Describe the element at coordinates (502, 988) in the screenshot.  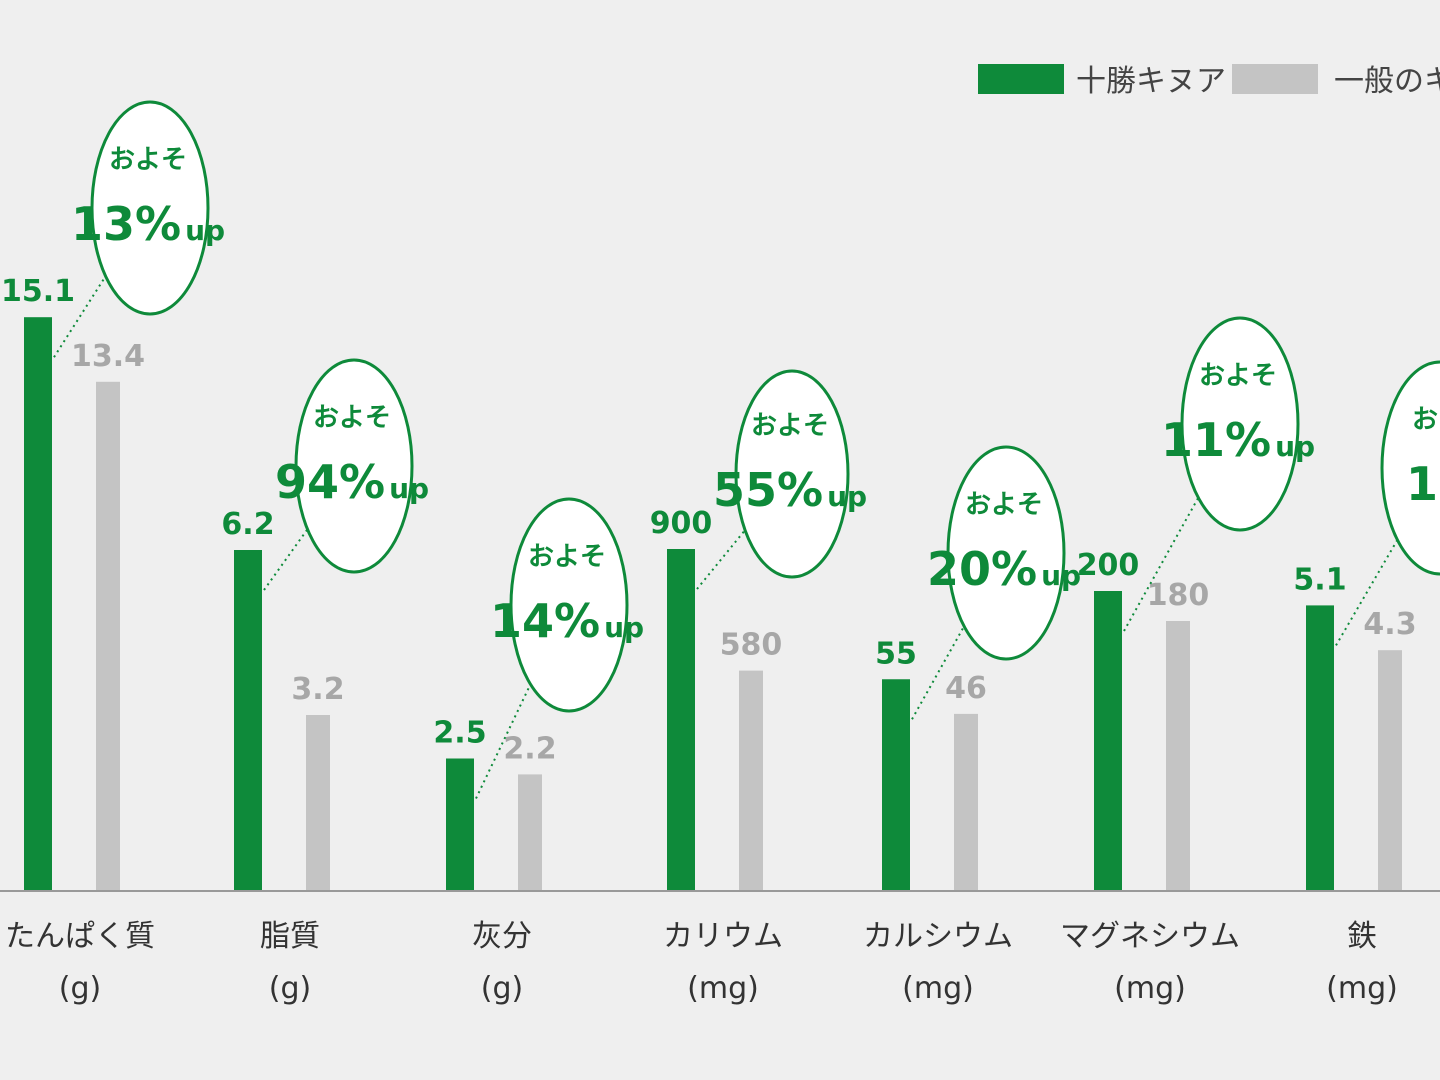
I see `unit-label-2: (g)` at that location.